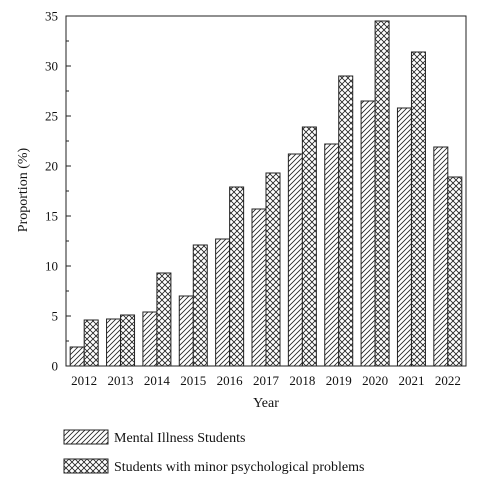 This screenshot has height=495, width=500. Describe the element at coordinates (375, 380) in the screenshot. I see `x-tick-label-2020: 2020` at that location.